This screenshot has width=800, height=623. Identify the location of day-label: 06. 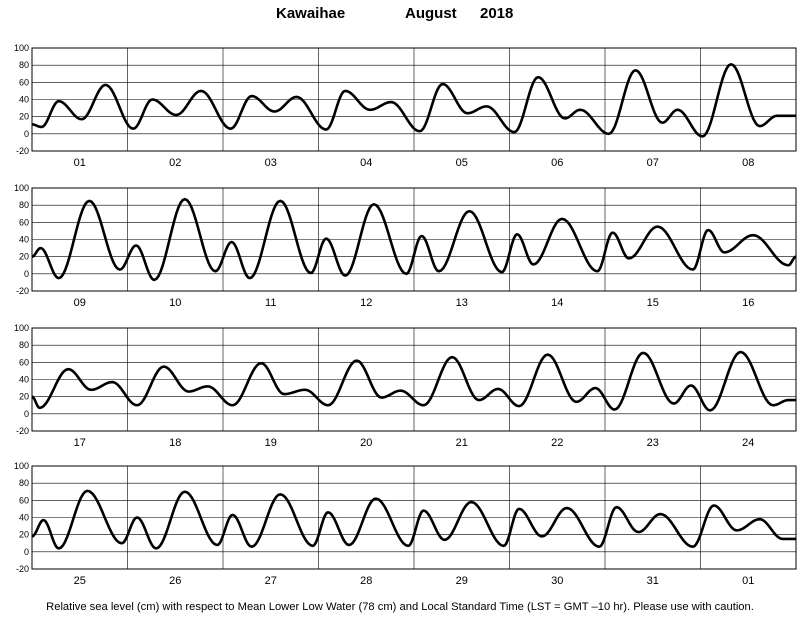
(557, 163).